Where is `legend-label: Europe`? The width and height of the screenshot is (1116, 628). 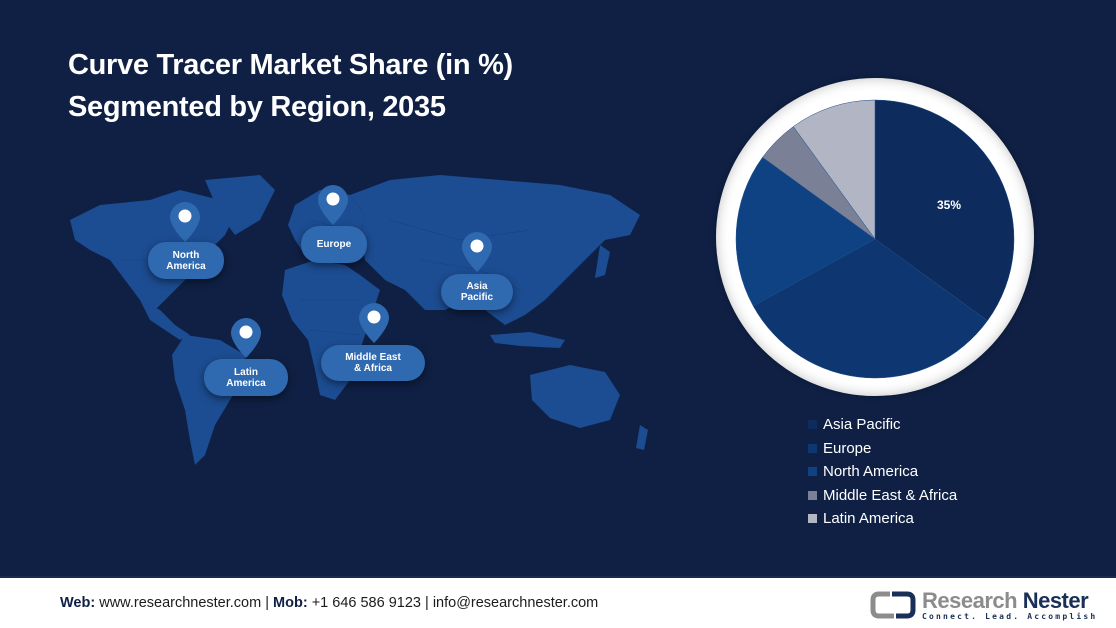 legend-label: Europe is located at coordinates (847, 448).